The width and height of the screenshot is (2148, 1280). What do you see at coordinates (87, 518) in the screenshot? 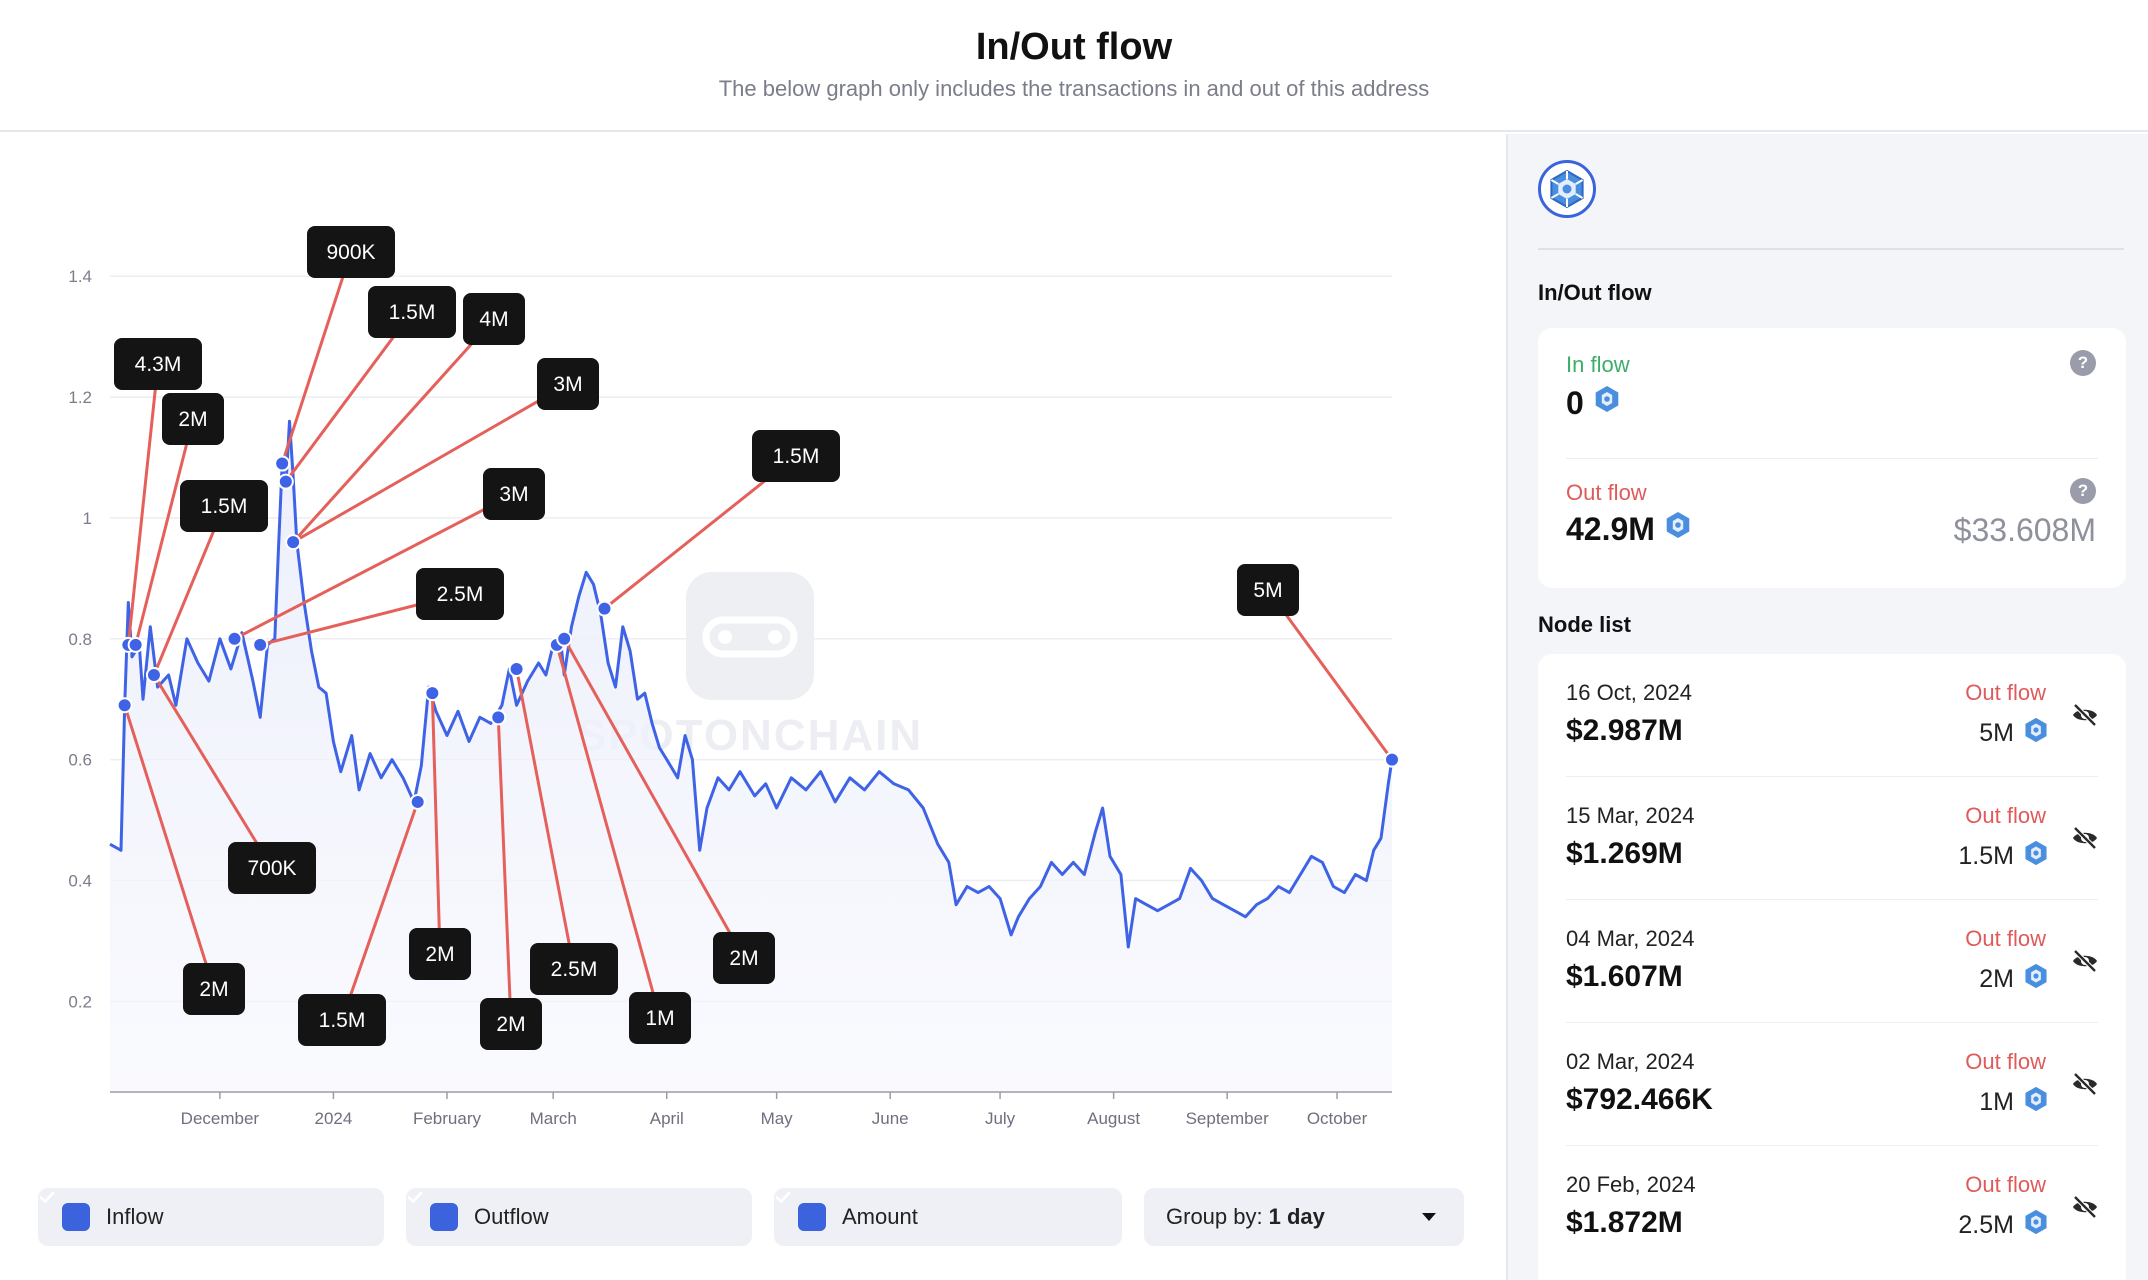
I see `y-tick-label: 1` at bounding box center [87, 518].